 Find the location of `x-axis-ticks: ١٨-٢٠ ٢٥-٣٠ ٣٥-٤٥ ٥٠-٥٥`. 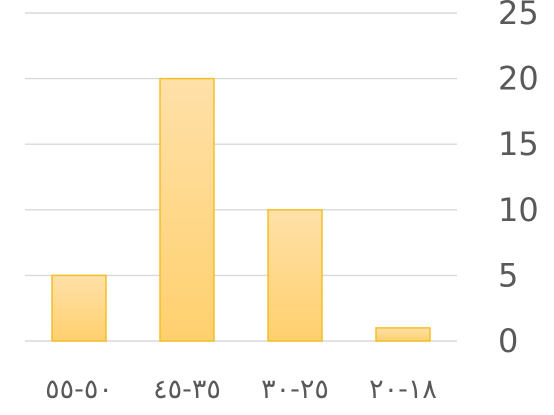

x-axis-ticks: ١٨-٢٠ ٢٥-٣٠ ٣٥-٤٥ ٥٠-٥٥ is located at coordinates (241, 389).